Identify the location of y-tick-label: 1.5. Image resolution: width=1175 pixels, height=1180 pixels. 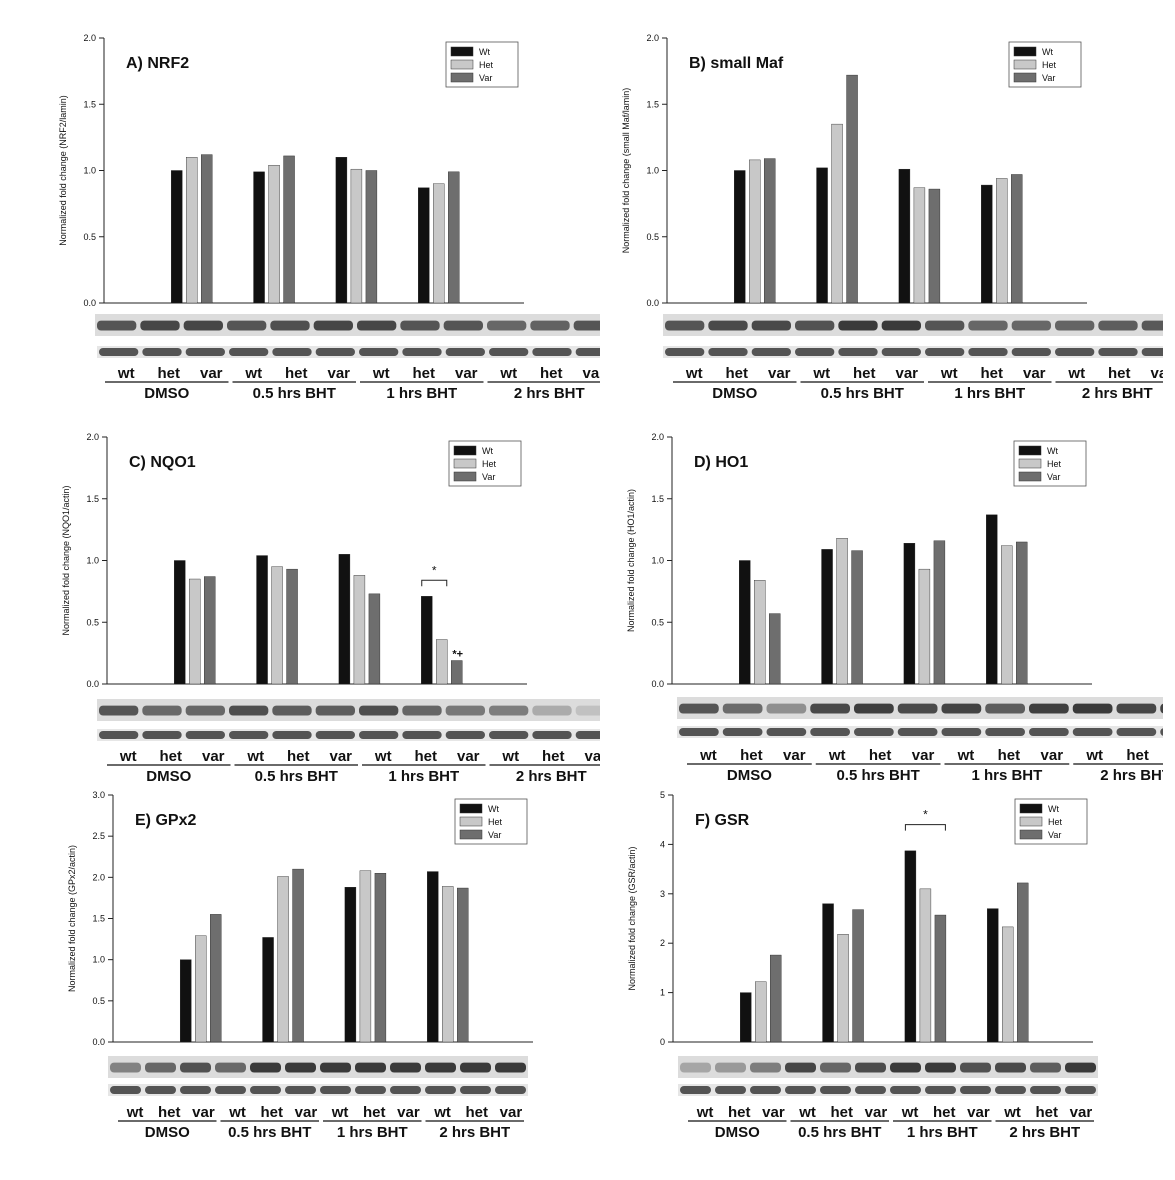
(657, 499).